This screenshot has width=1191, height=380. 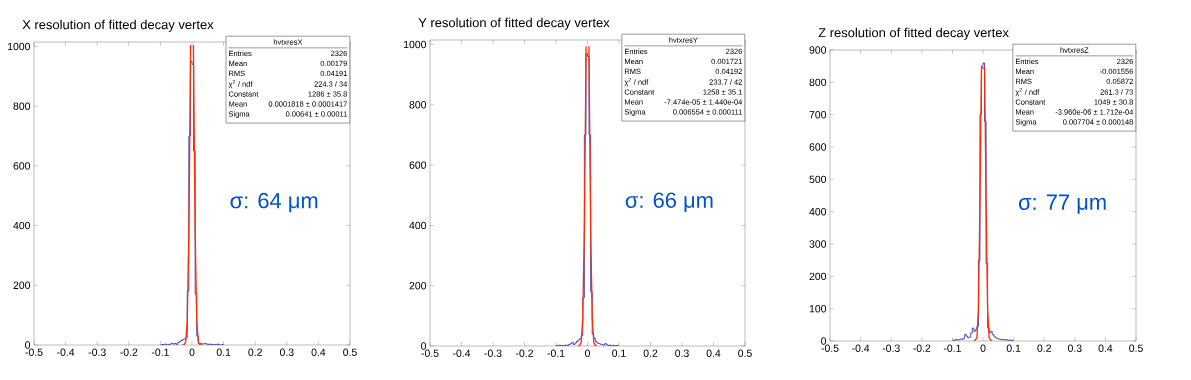 I want to click on y-tick-label: 300, so click(x=818, y=244).